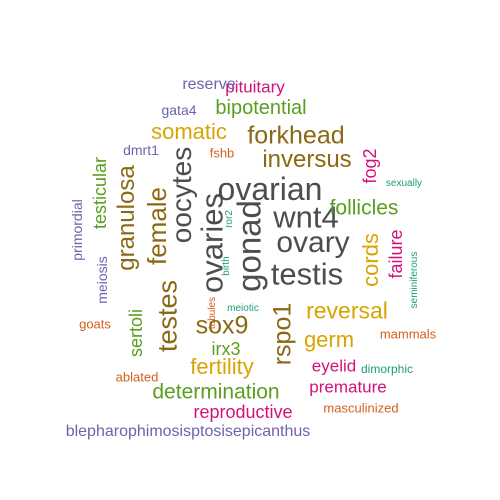 Image resolution: width=500 pixels, height=500 pixels. Describe the element at coordinates (296, 135) in the screenshot. I see `word-forkhead: forkhead` at that location.